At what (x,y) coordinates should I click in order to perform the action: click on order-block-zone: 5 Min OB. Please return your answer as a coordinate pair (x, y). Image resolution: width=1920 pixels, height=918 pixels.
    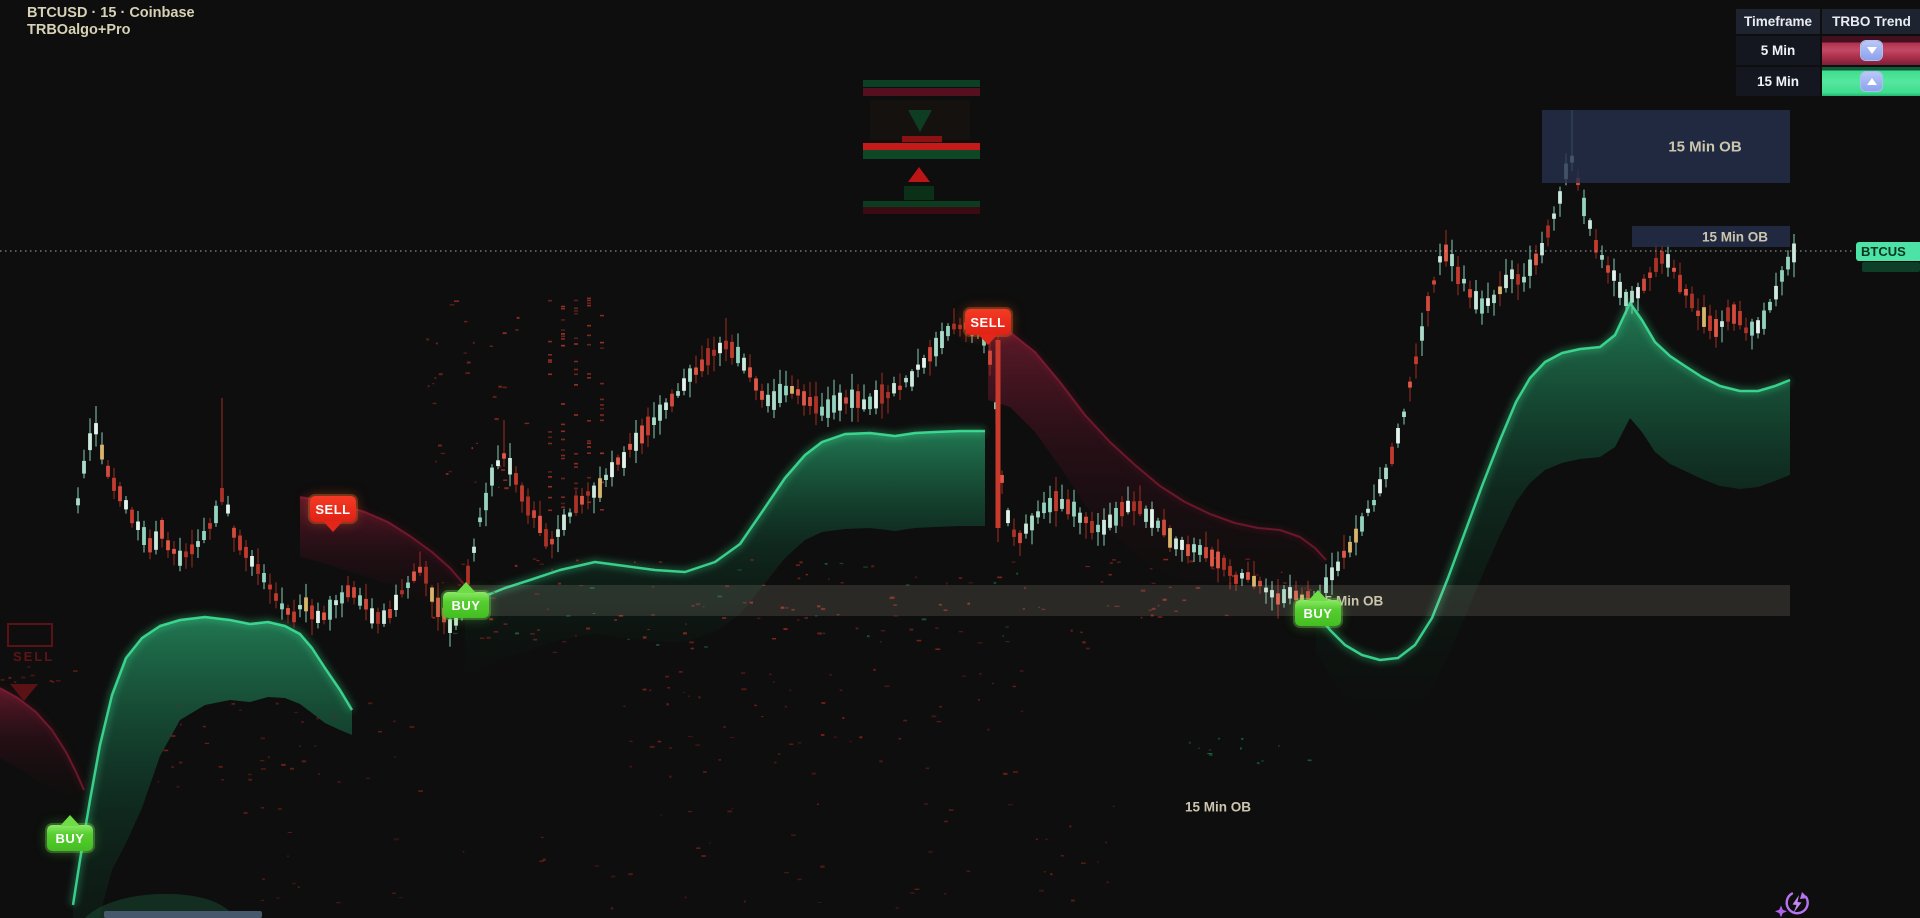
    Looking at the image, I should click on (1128, 600).